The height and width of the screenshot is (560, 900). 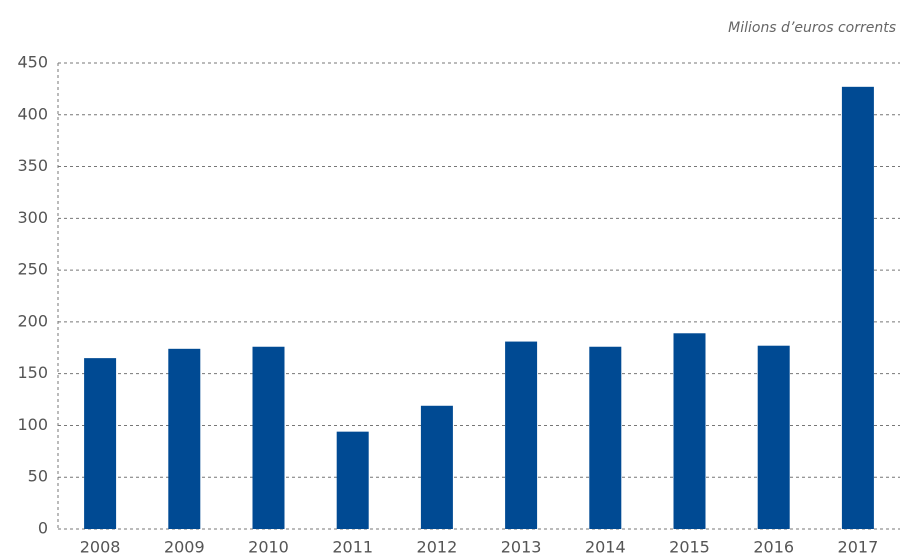 What do you see at coordinates (521, 547) in the screenshot?
I see `x-tick-label: 2013` at bounding box center [521, 547].